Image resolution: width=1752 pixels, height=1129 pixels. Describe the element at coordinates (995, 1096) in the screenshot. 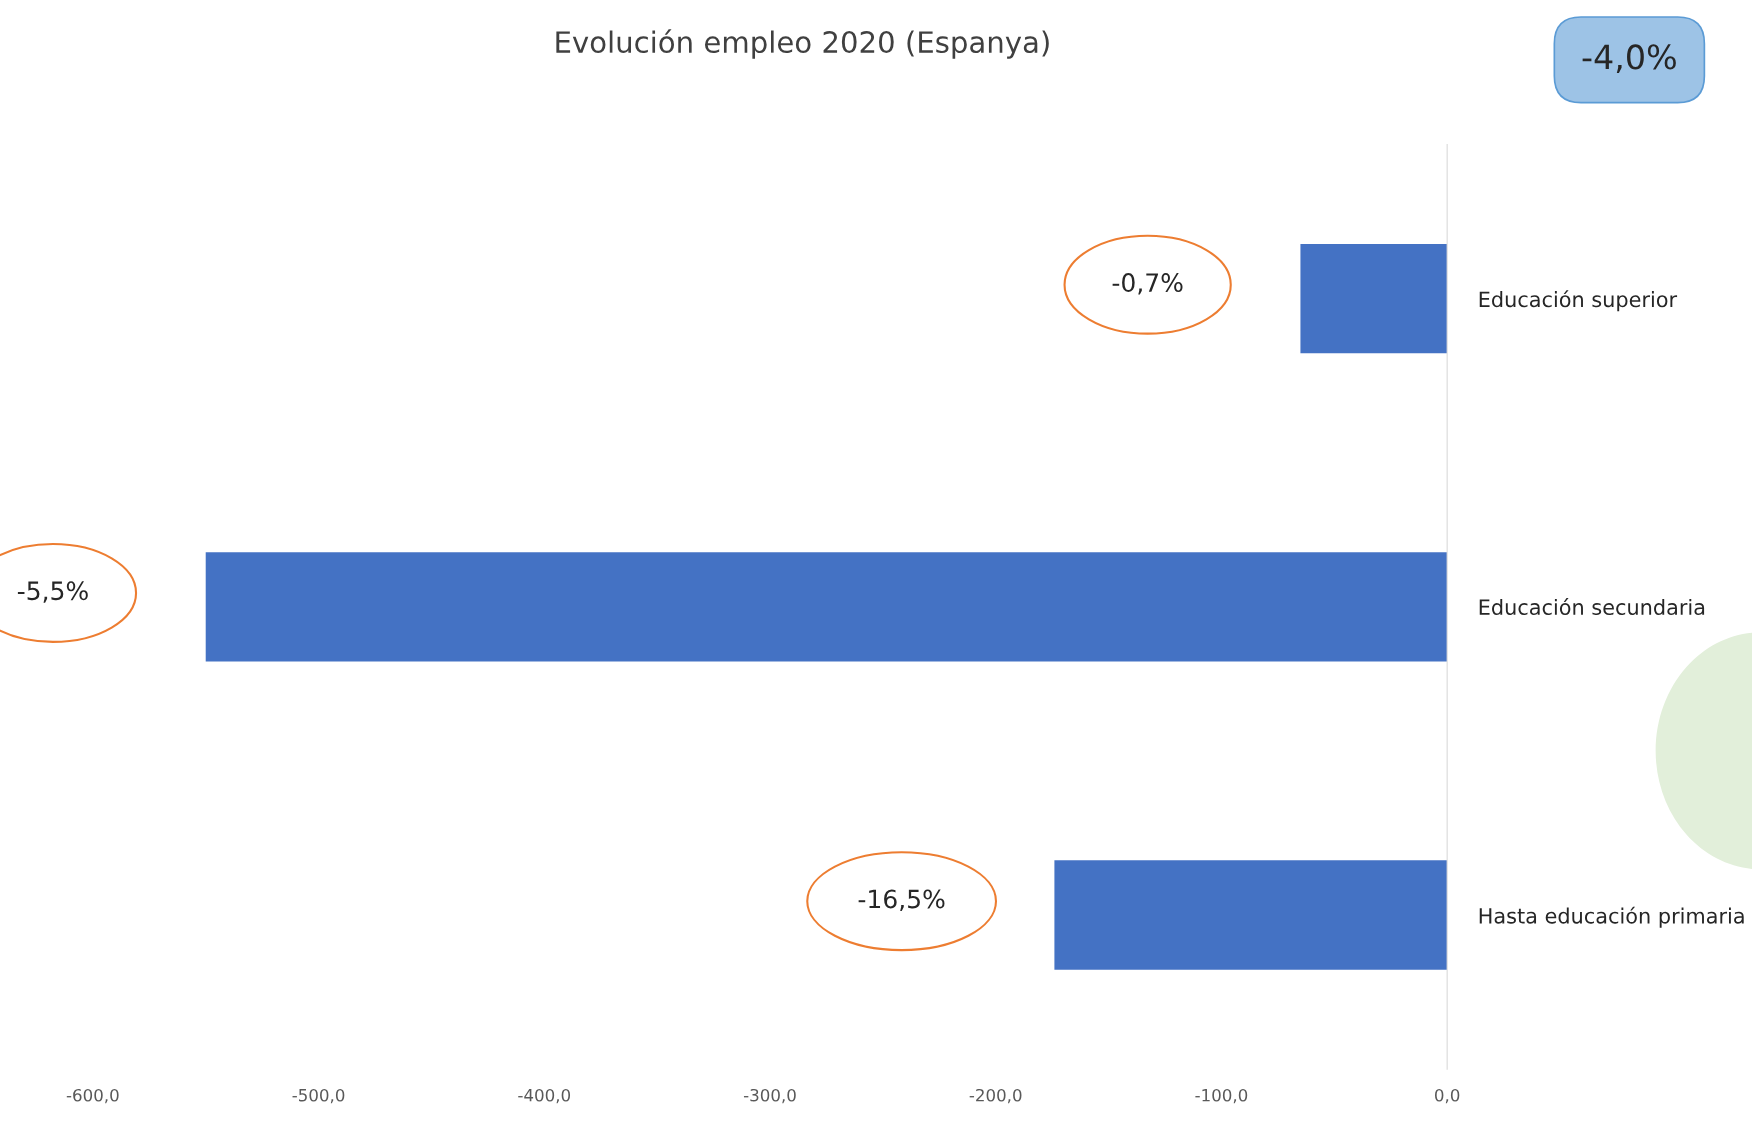

I see `x-tick-label: -200,0` at that location.